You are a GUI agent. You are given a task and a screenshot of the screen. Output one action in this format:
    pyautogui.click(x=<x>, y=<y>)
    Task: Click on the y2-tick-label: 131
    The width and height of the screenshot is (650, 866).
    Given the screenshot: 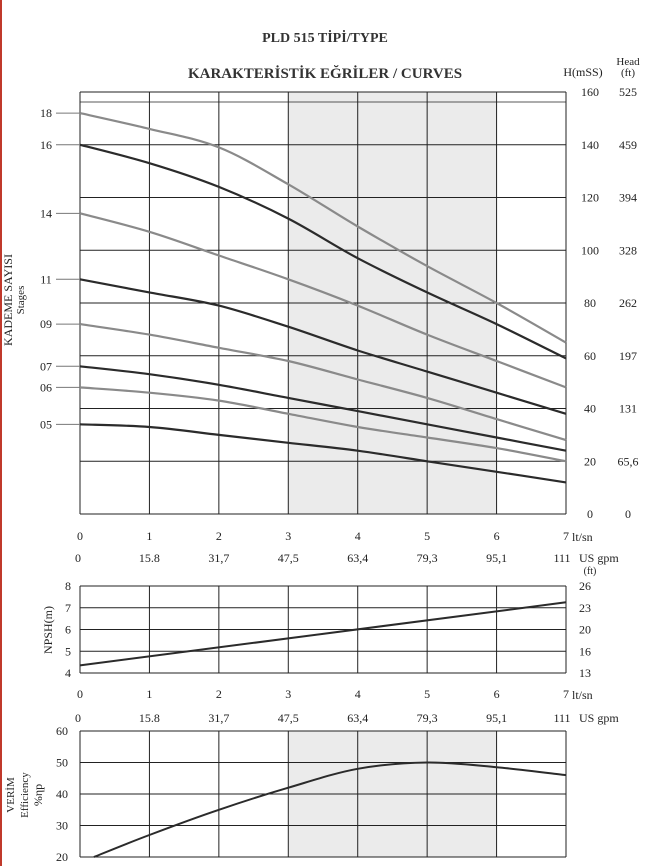 What is the action you would take?
    pyautogui.click(x=628, y=409)
    